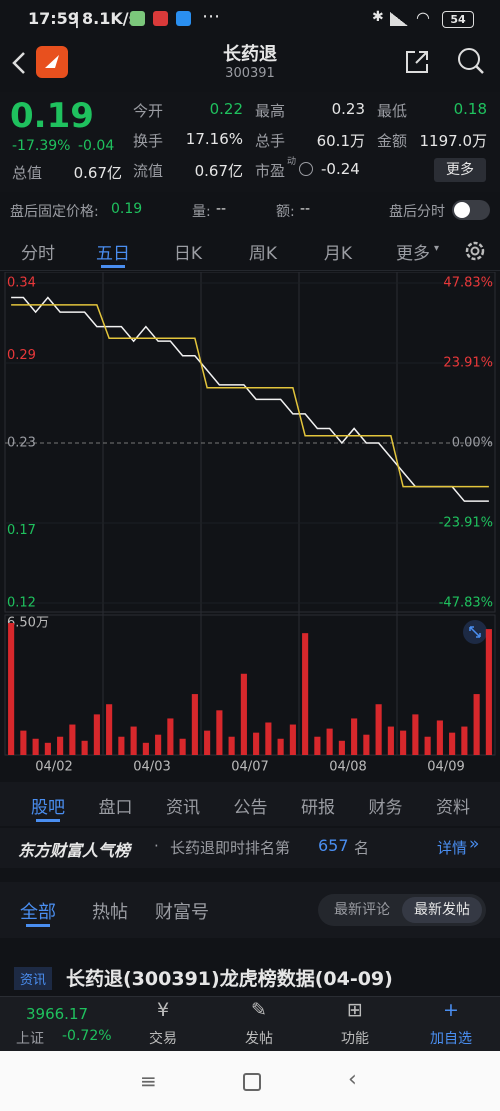  I want to click on tab: 分时, so click(38, 254).